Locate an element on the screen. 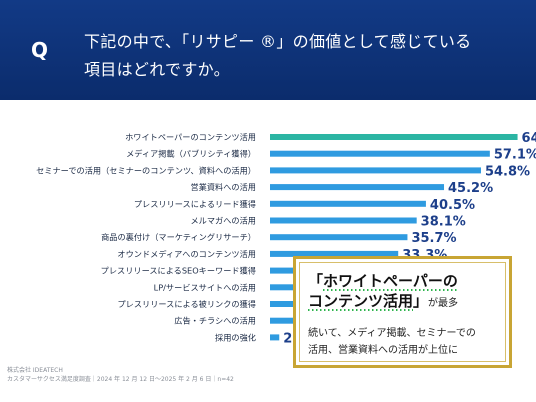 This screenshot has height=402, width=536. callout-title-line-1: ホワイトペーパーの is located at coordinates (390, 281).